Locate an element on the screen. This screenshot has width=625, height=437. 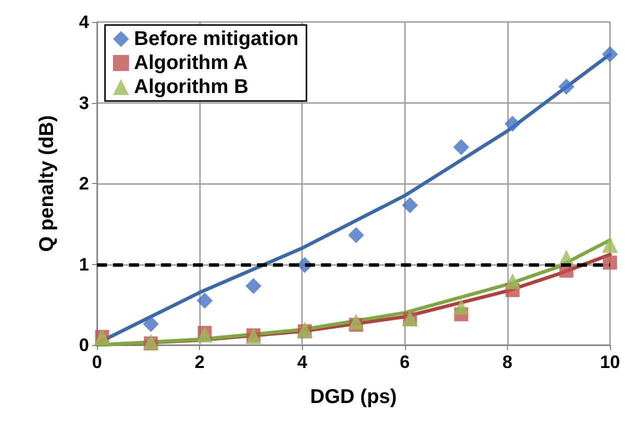
x-tick-label: 6 is located at coordinates (405, 362).